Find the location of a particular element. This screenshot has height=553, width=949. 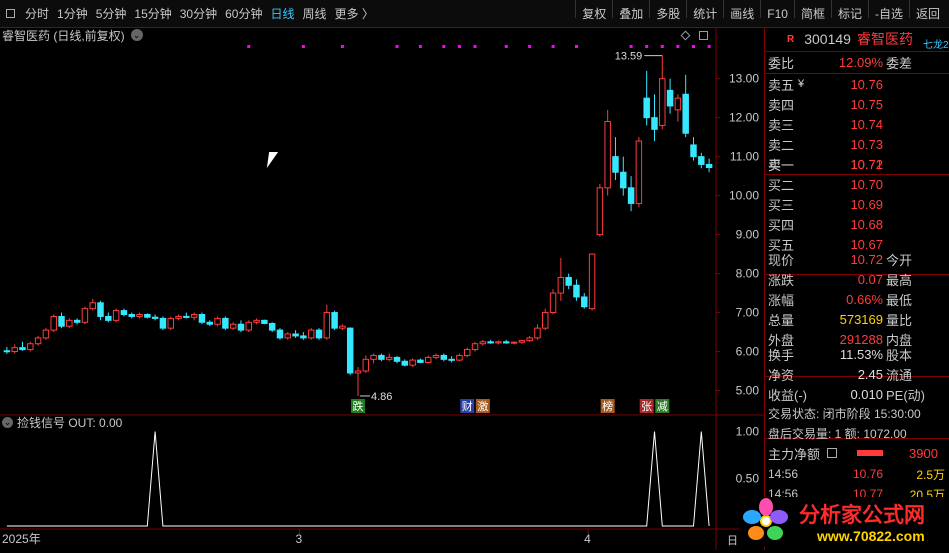

quote-row: 涨幅 0.66% 最低 is located at coordinates (857, 299).